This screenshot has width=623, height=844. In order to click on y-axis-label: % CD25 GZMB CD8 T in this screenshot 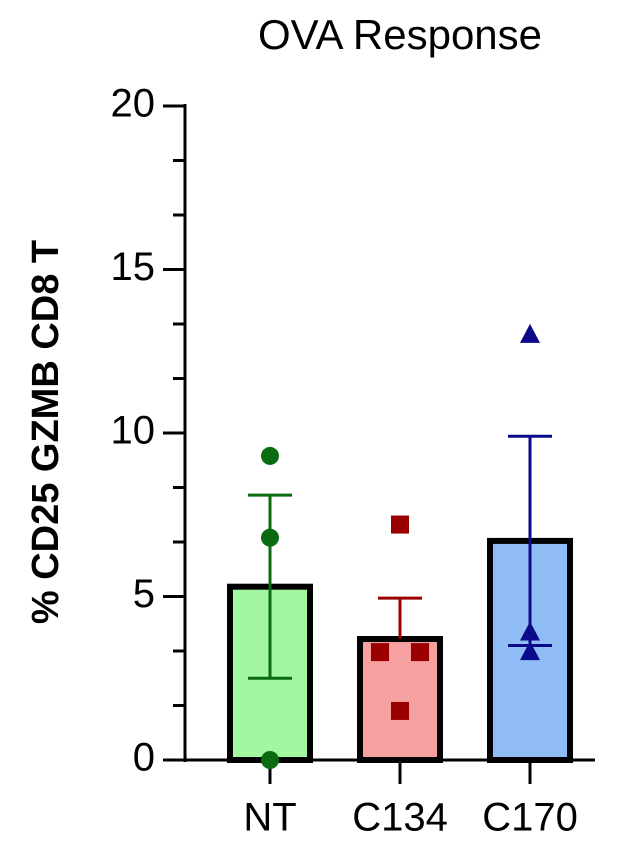, I will do `click(46, 432)`.